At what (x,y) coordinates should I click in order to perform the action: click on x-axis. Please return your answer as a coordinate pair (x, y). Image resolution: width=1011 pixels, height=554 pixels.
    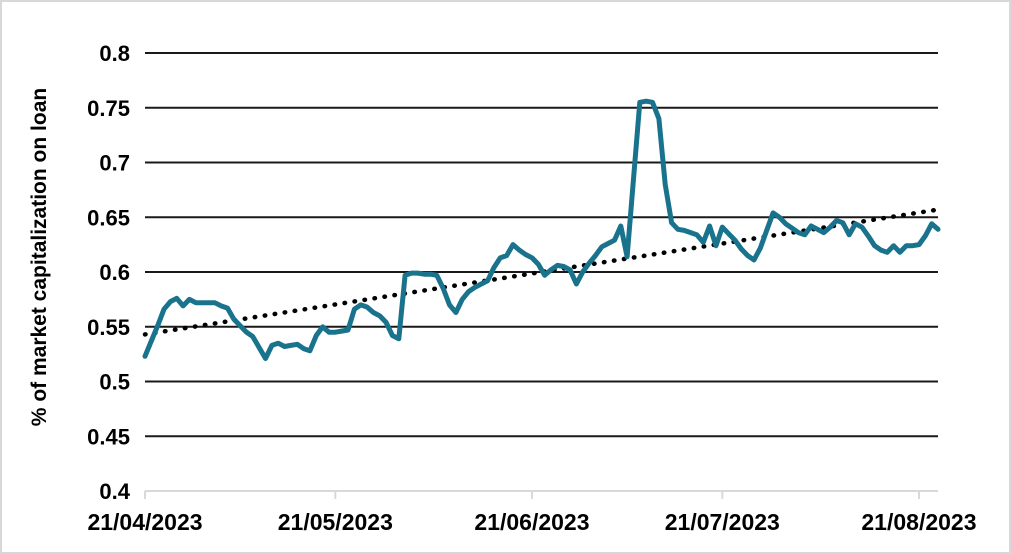
    Looking at the image, I should click on (541, 494).